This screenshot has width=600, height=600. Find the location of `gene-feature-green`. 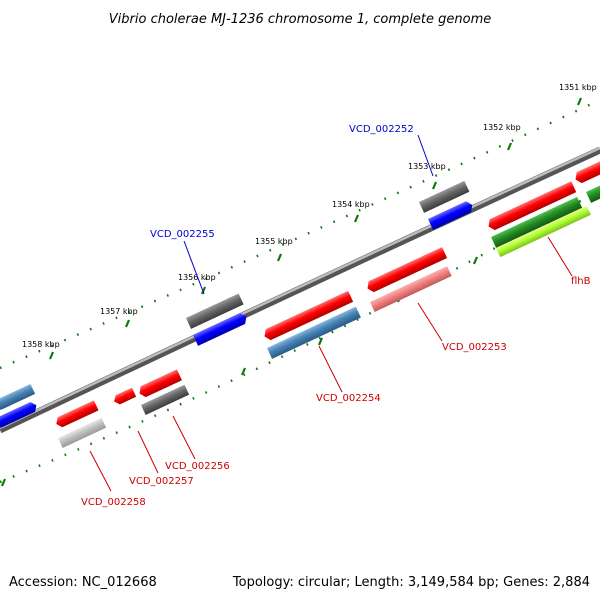

gene-feature-green is located at coordinates (537, 222).